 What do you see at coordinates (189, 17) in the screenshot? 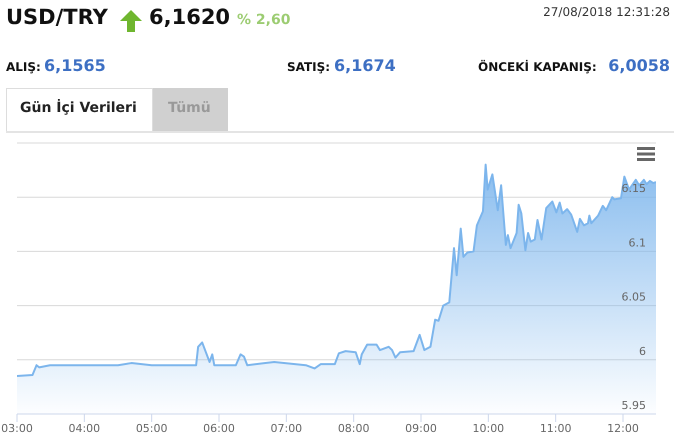
I see `text: 6,1620` at bounding box center [189, 17].